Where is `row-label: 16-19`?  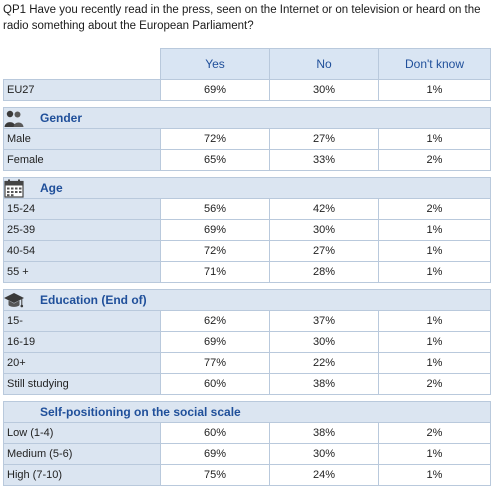
row-label: 16-19 is located at coordinates (82, 342).